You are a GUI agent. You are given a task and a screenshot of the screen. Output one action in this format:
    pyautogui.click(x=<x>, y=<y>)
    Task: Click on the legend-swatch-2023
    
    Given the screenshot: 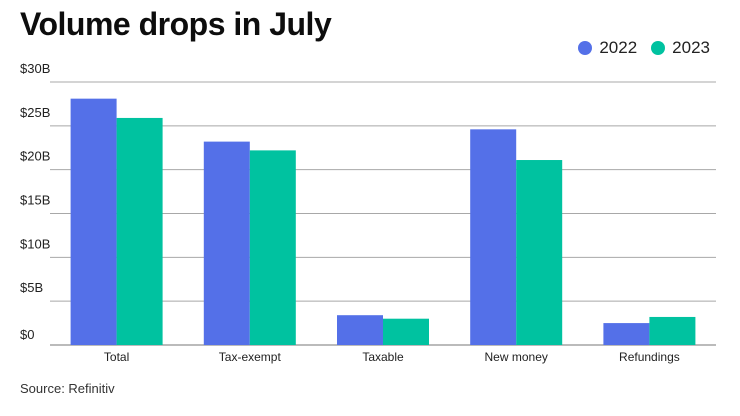 What is the action you would take?
    pyautogui.click(x=658, y=48)
    